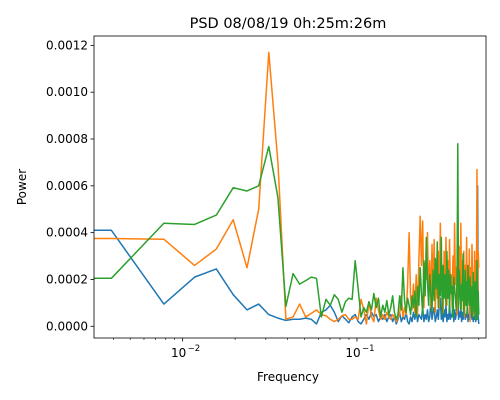 This screenshot has width=500, height=400. I want to click on y-tick-label: 0.0004, so click(67, 233).